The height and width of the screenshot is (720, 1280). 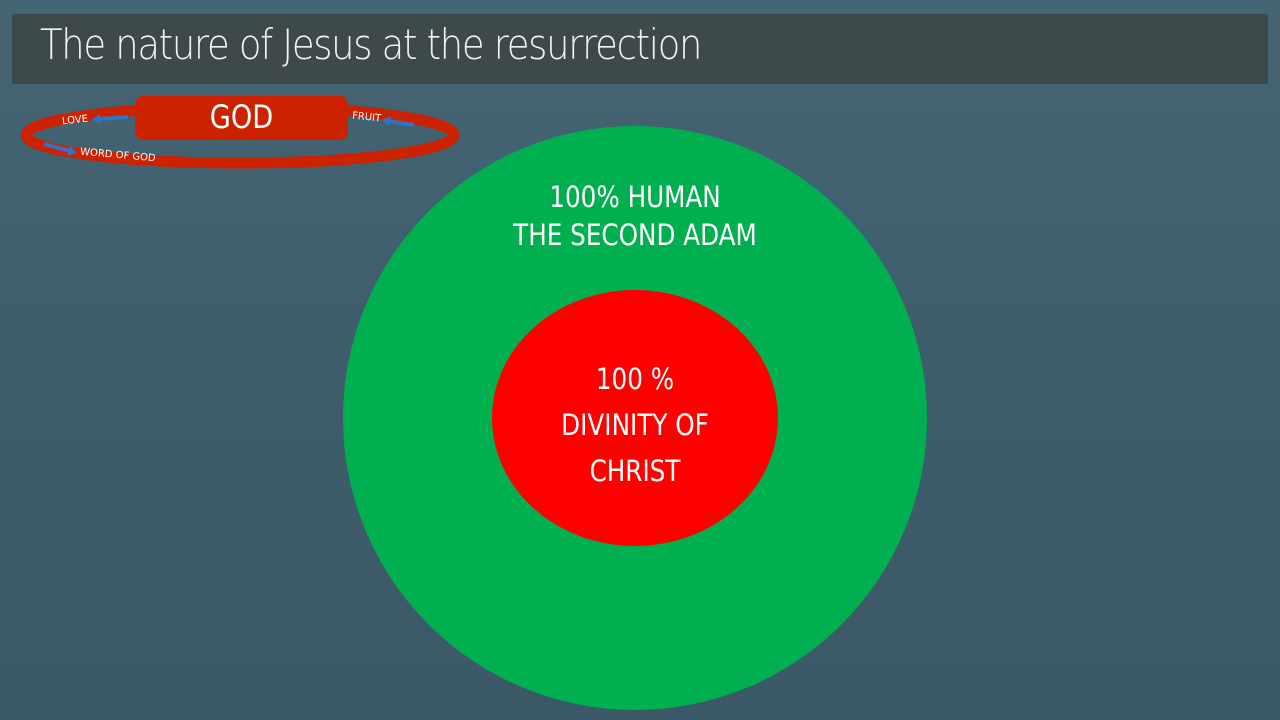 I want to click on inner-line-3: CHRIST, so click(x=635, y=471).